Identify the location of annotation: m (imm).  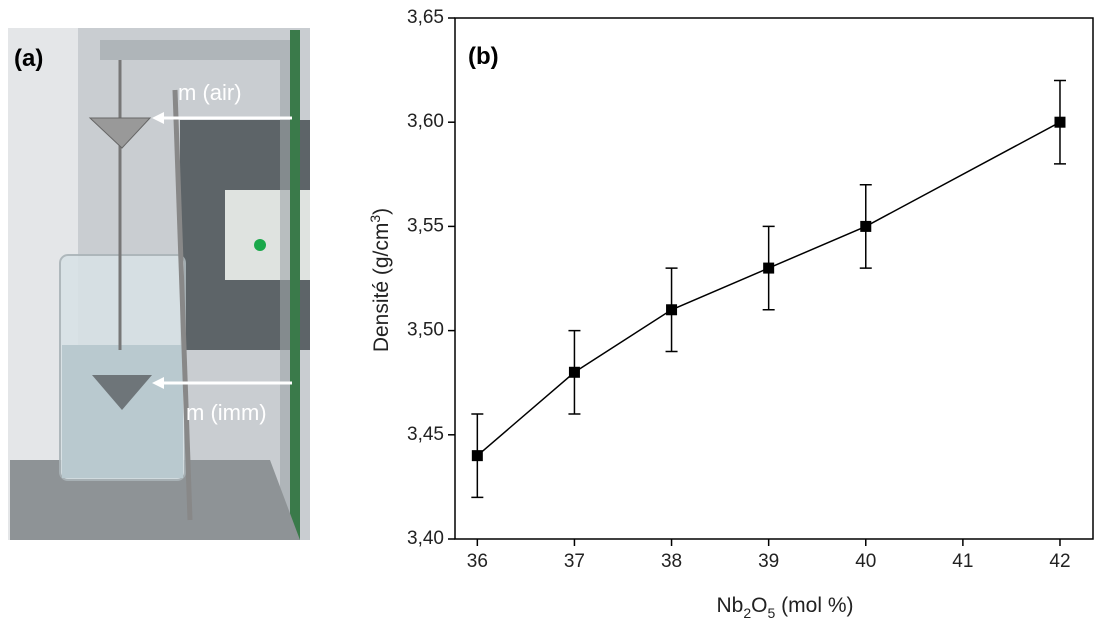
(226, 412).